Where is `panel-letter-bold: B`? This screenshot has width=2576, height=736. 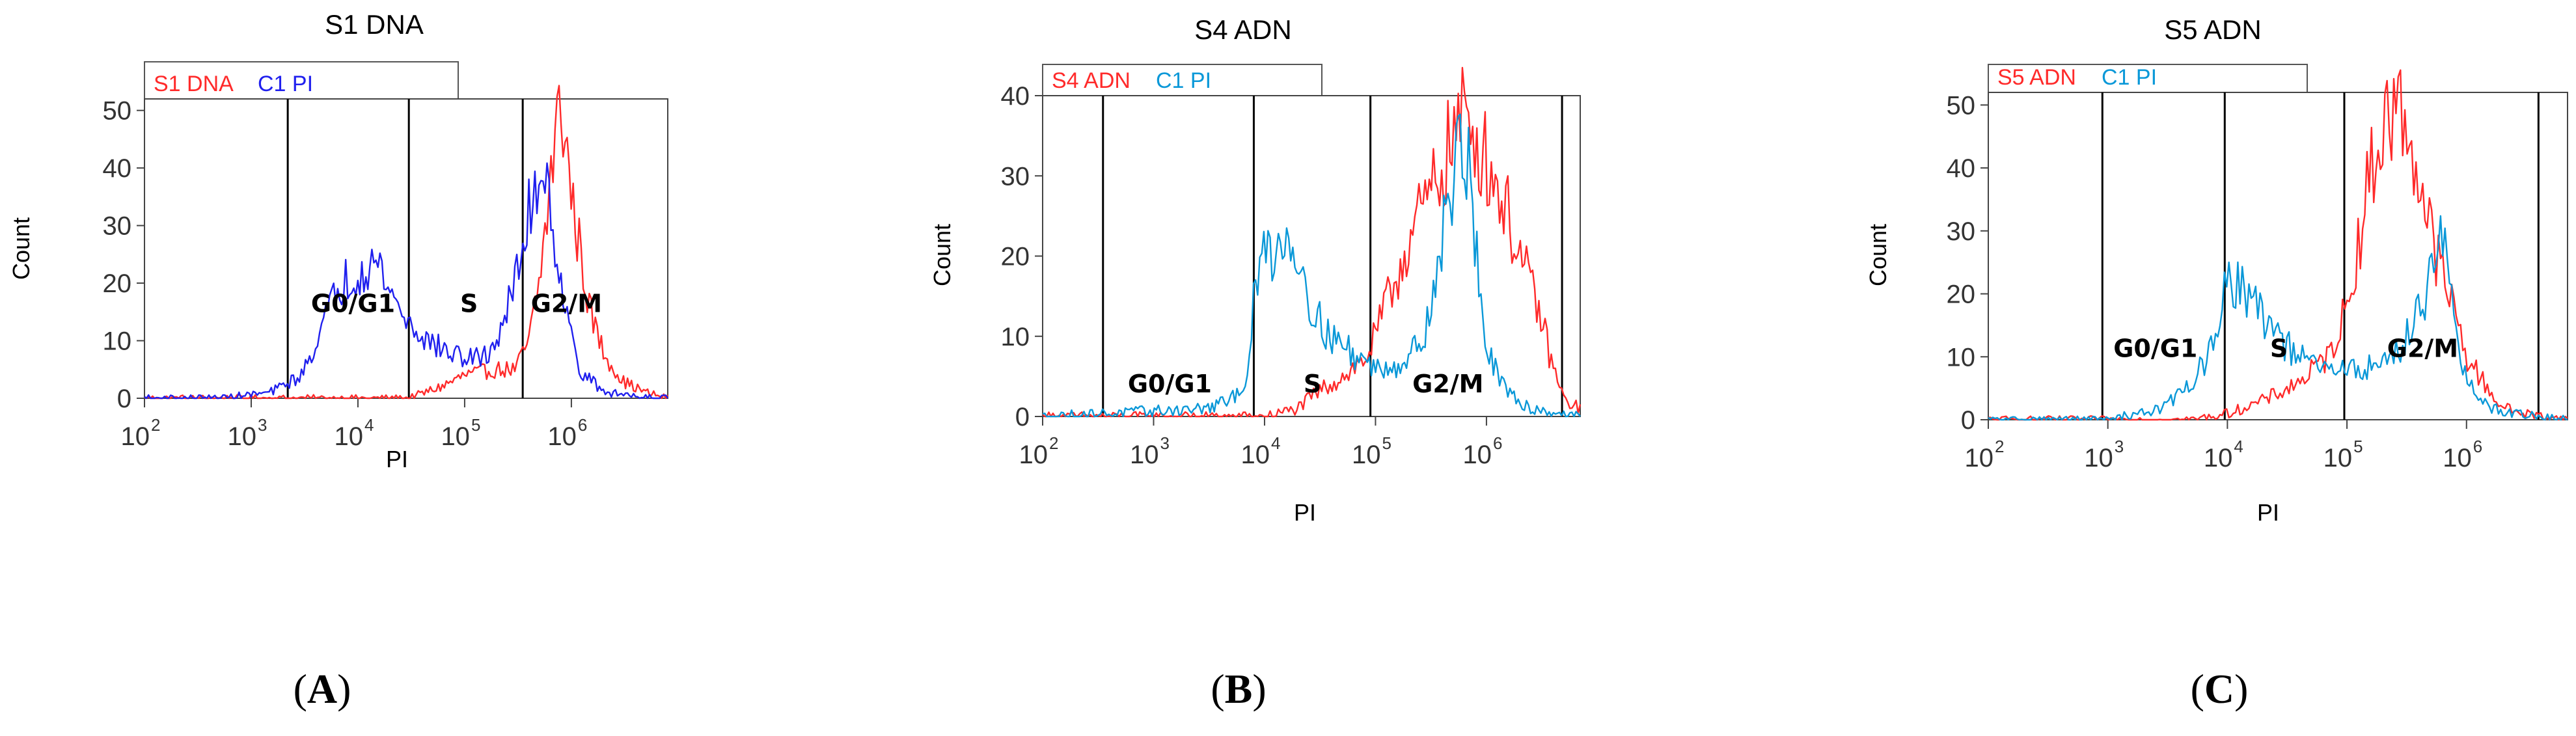
panel-letter-bold: B is located at coordinates (1239, 689).